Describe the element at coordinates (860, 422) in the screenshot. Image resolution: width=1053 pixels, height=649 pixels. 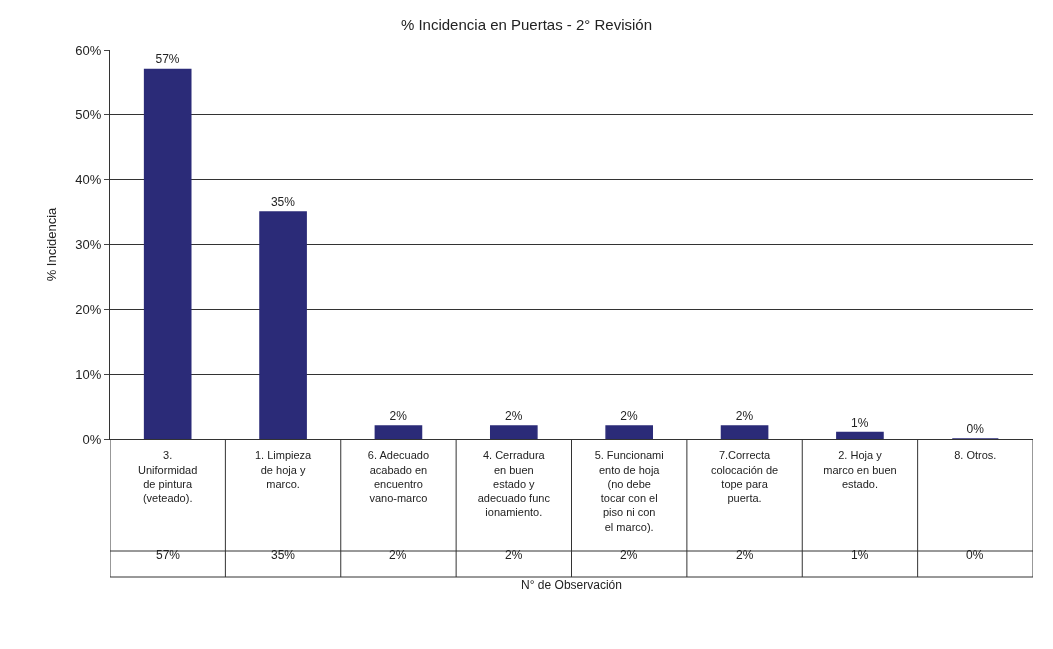
I see `text: 1%` at that location.